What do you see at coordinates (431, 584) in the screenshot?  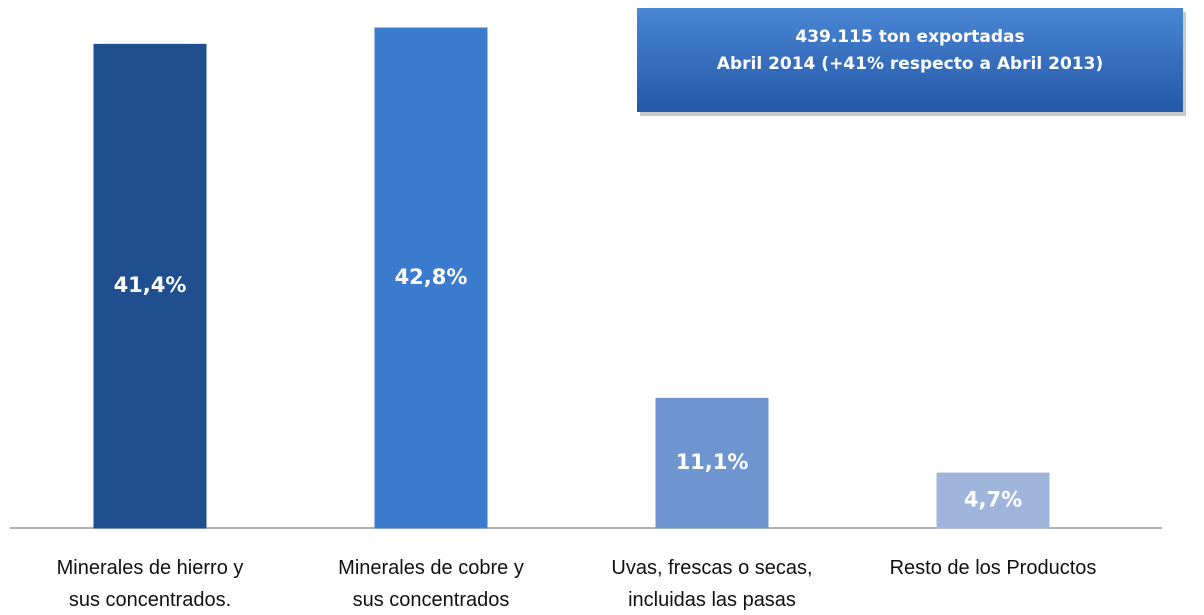 I see `x-tick-label: Minerales de cobre y sus concentrados` at bounding box center [431, 584].